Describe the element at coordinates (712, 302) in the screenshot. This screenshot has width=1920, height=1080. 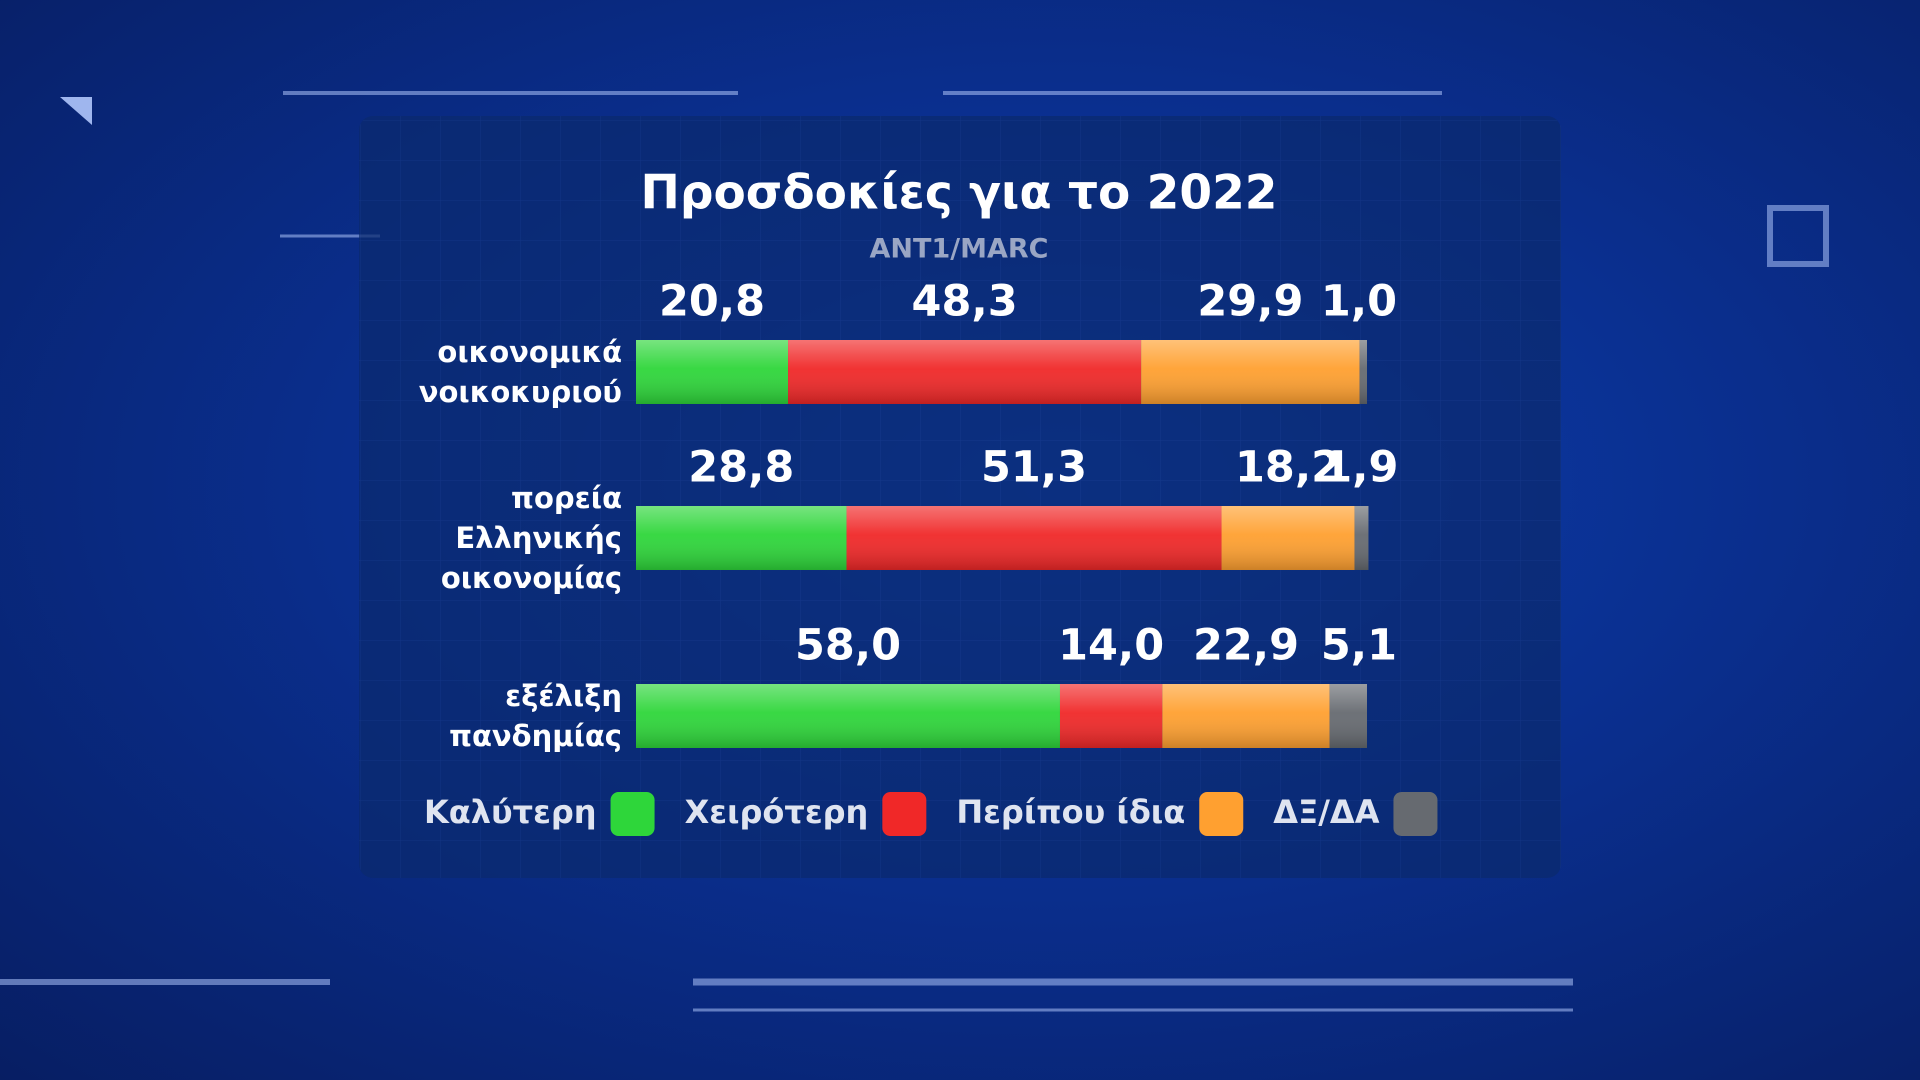
I see `value-label: 20,8` at that location.